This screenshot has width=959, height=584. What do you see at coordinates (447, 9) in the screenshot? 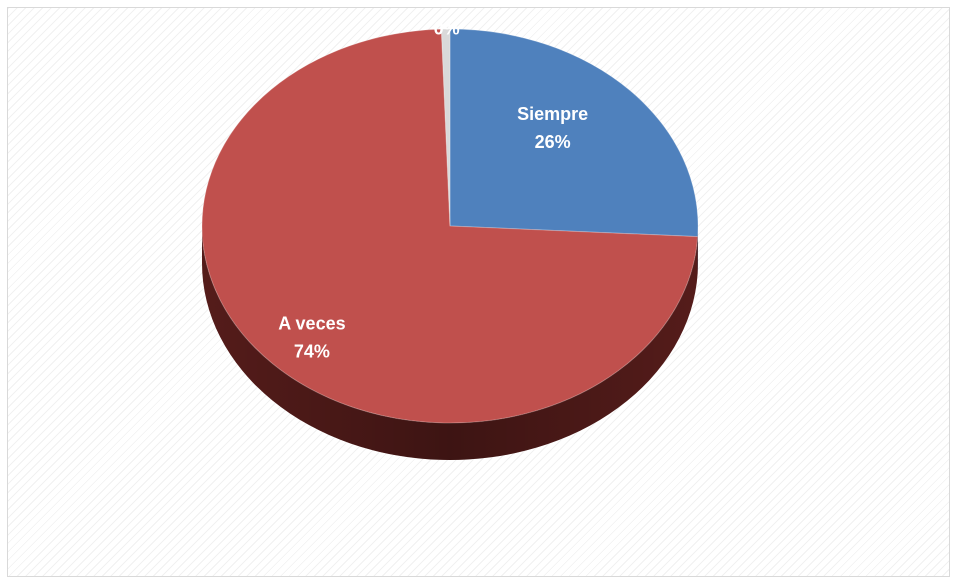
I see `slice-label-nunca: Nunca` at bounding box center [447, 9].